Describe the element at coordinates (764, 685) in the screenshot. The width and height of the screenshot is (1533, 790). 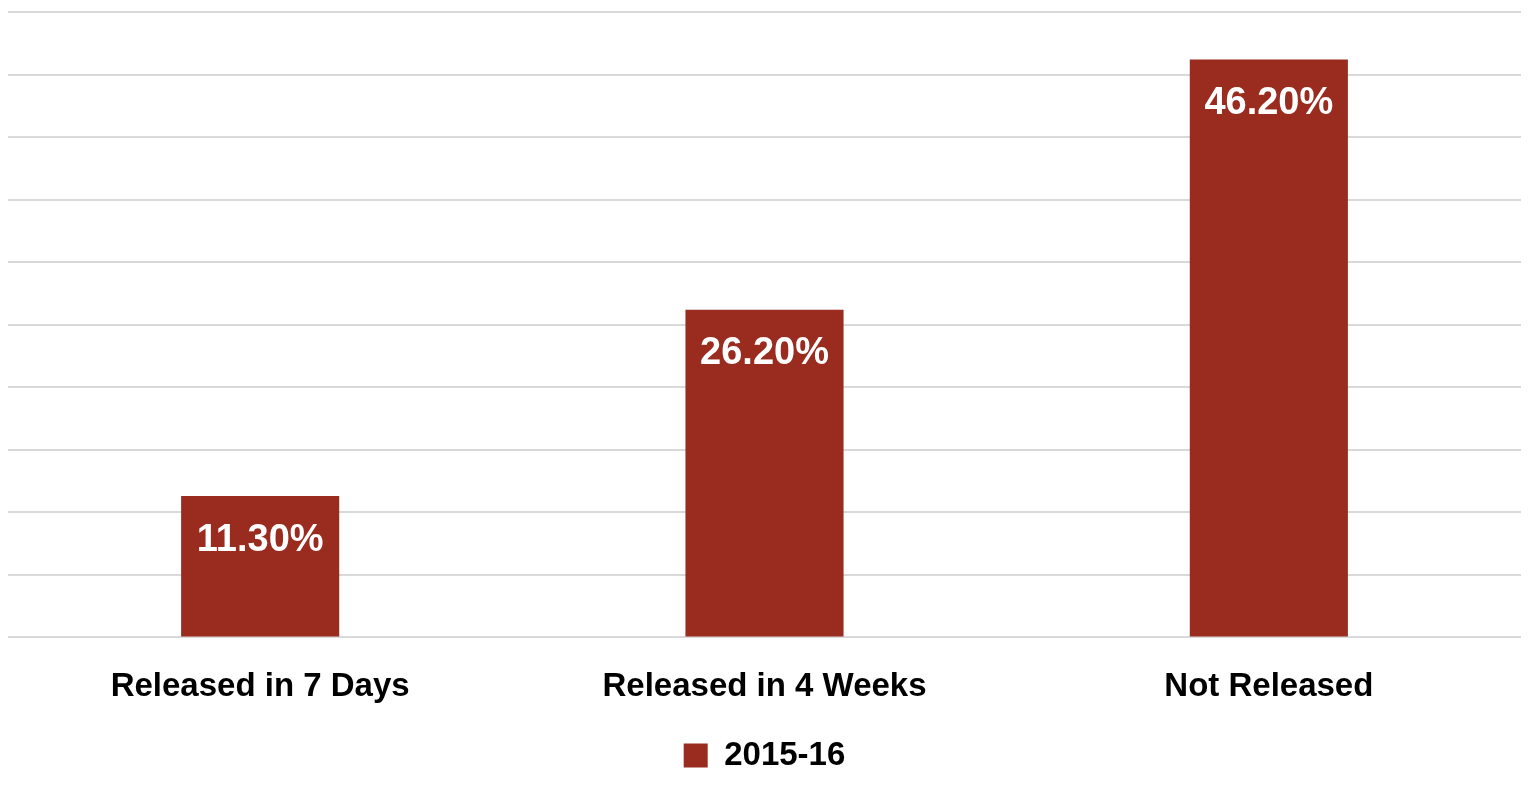
I see `x-tick-label: Released in 4 Weeks` at that location.